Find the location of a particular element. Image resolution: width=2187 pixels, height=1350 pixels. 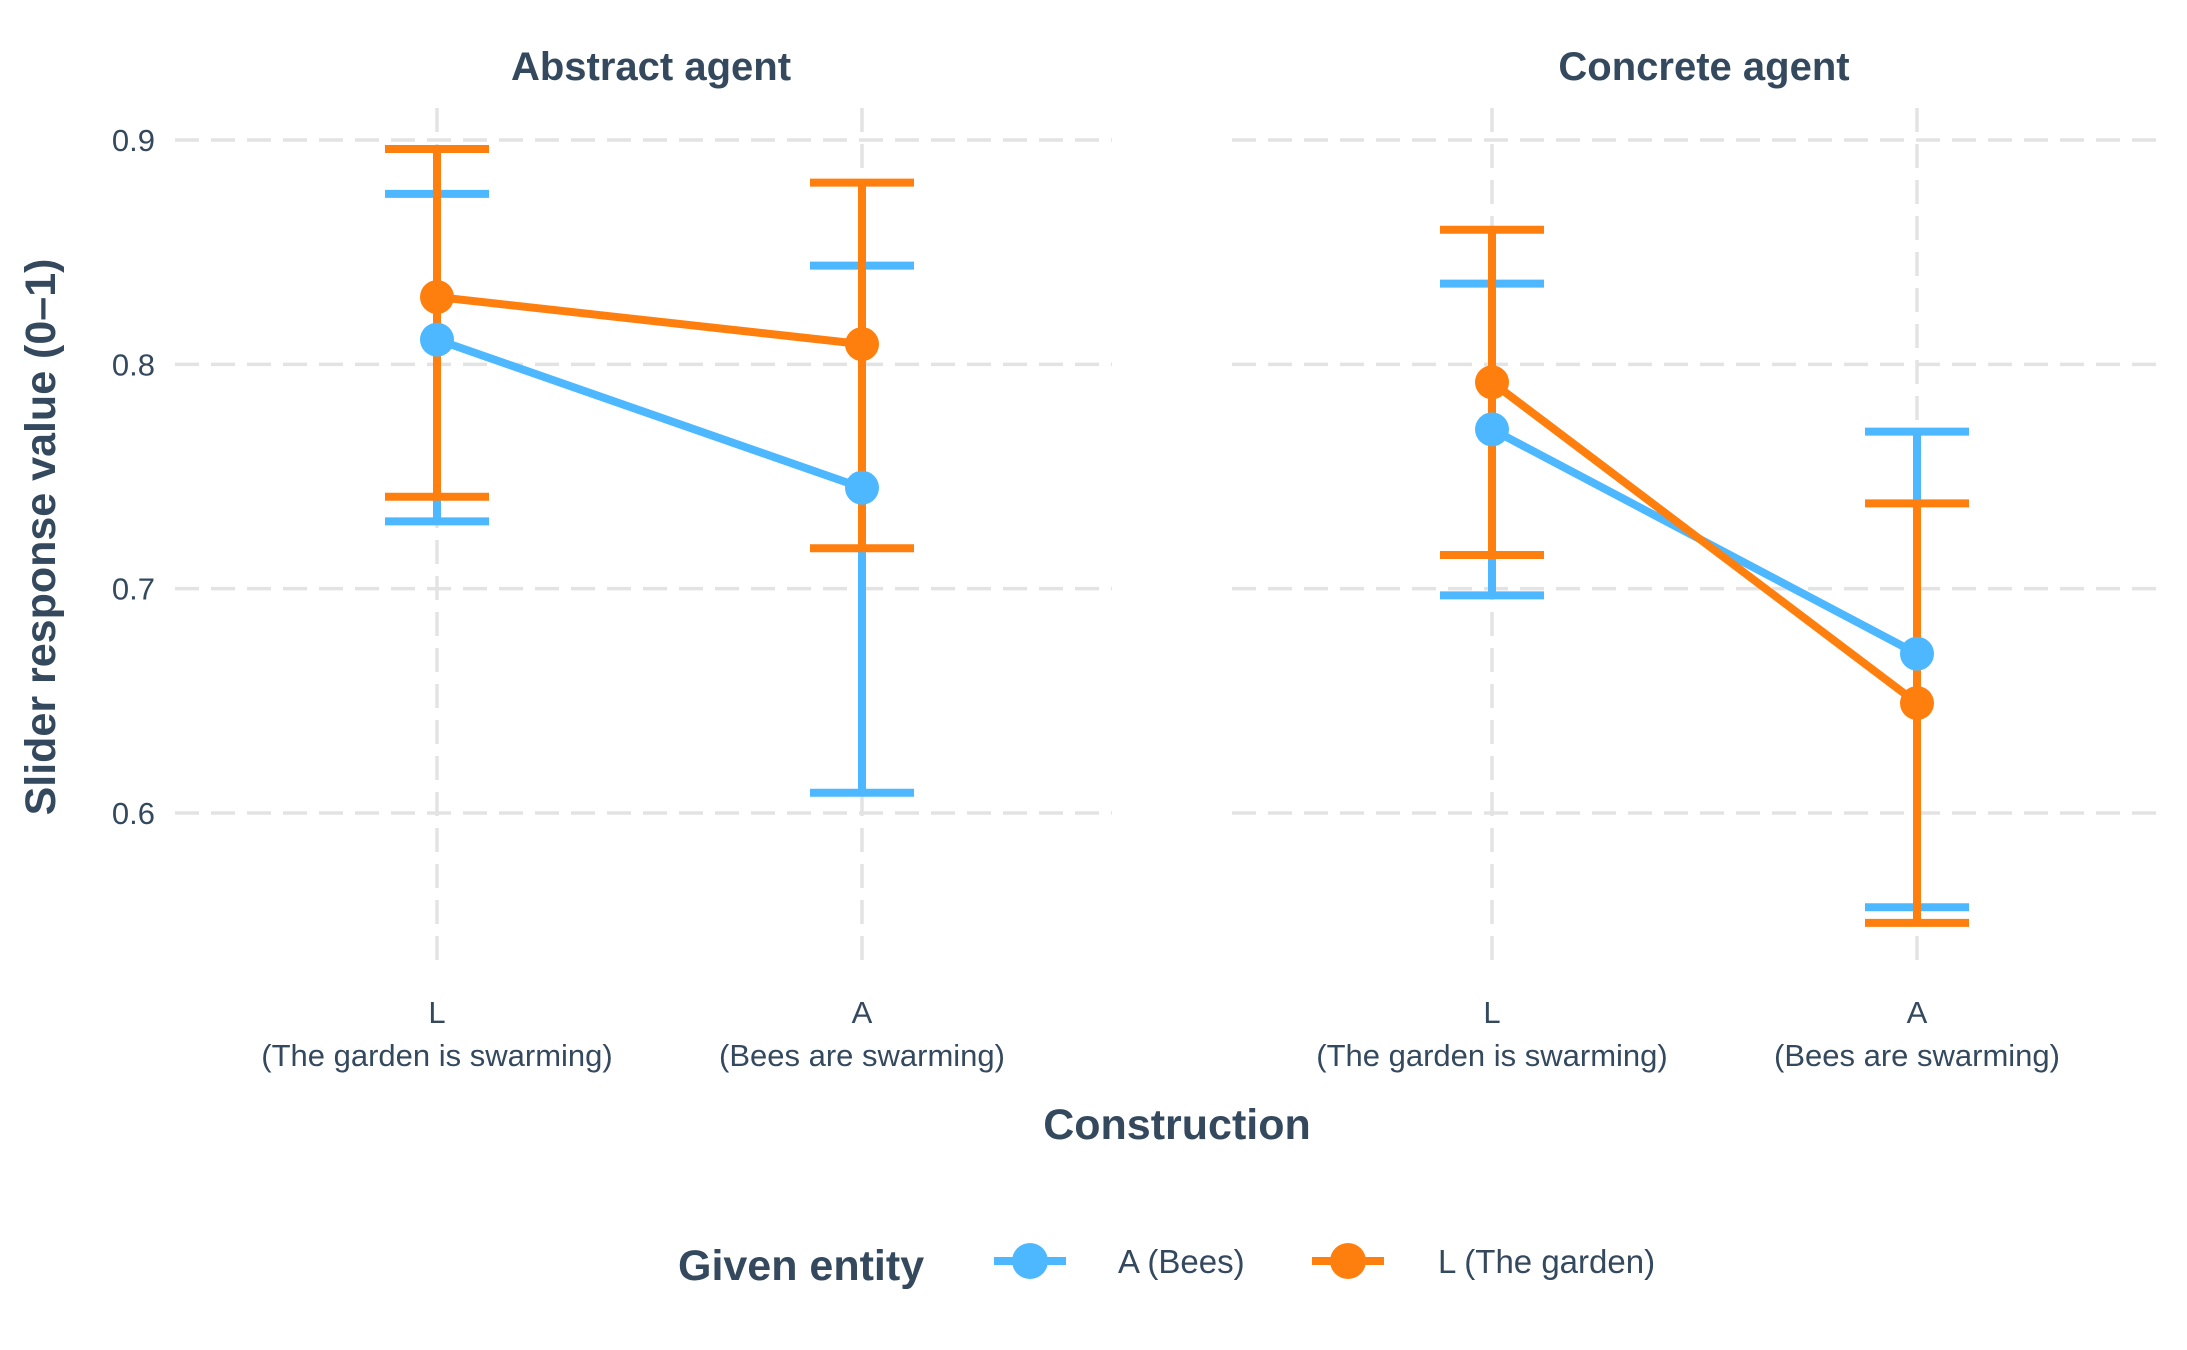

y-tick-label: 0.8 is located at coordinates (133, 364).